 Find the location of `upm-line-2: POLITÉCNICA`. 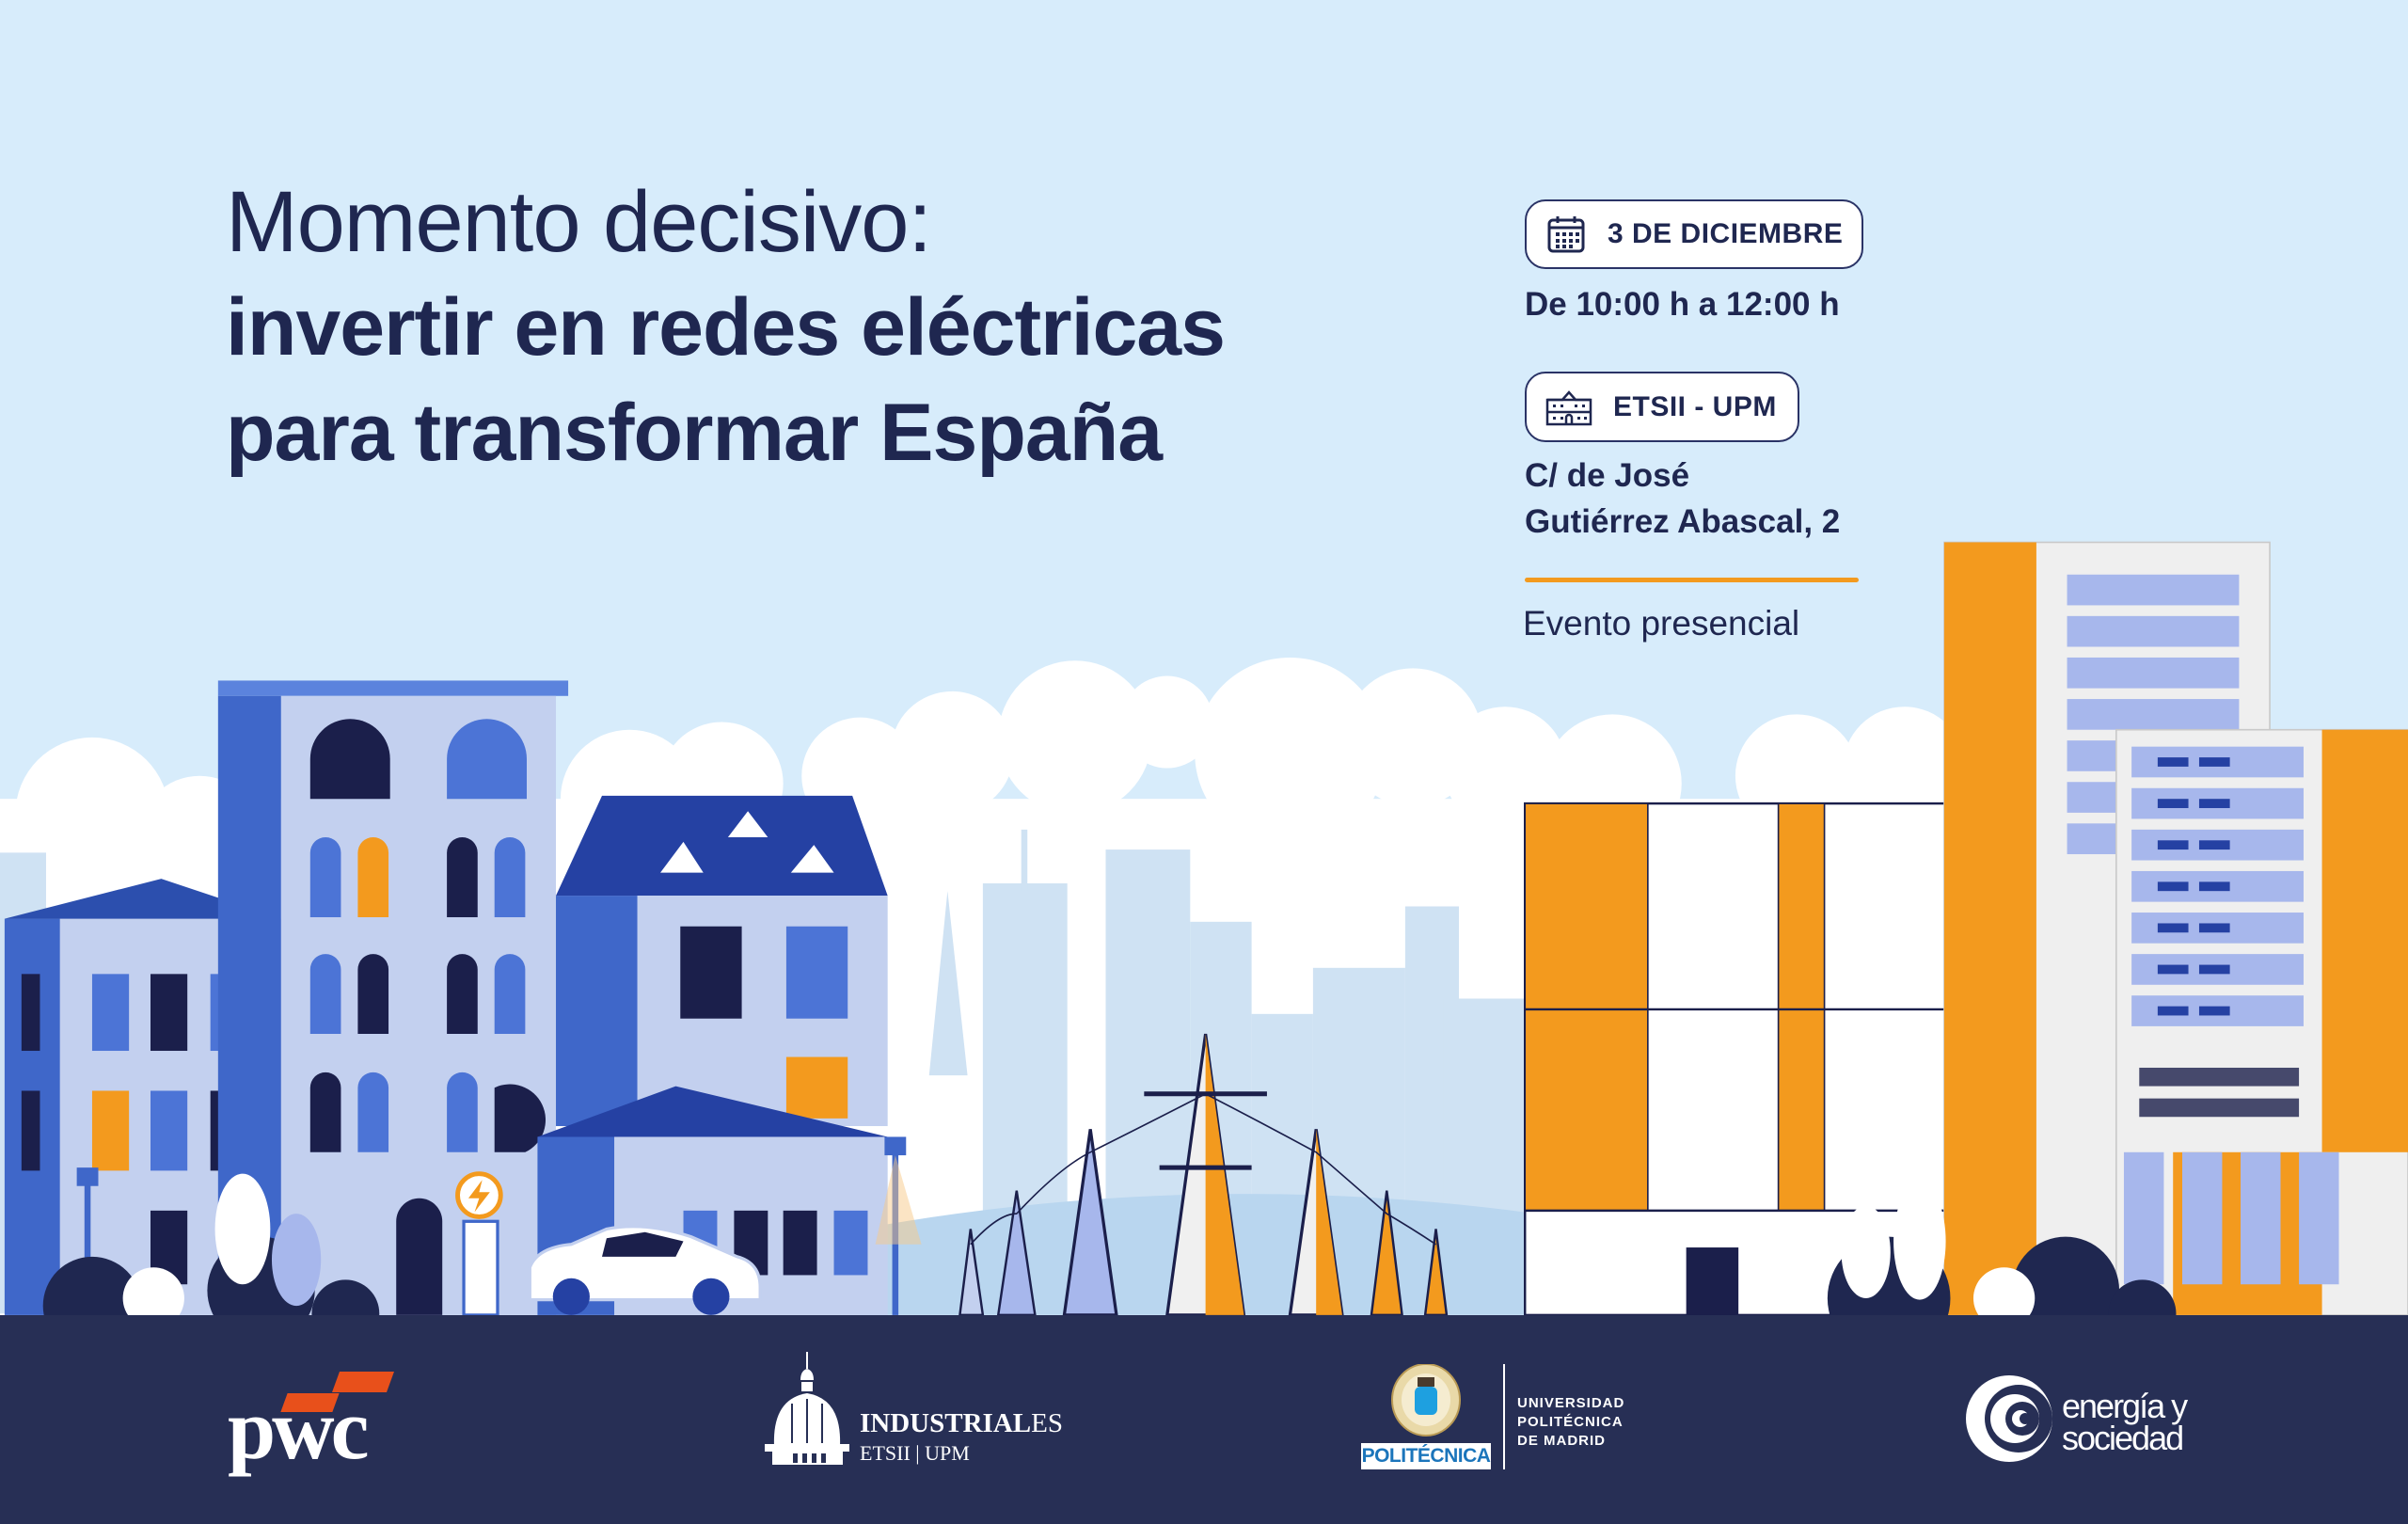

upm-line-2: POLITÉCNICA is located at coordinates (1571, 1422).